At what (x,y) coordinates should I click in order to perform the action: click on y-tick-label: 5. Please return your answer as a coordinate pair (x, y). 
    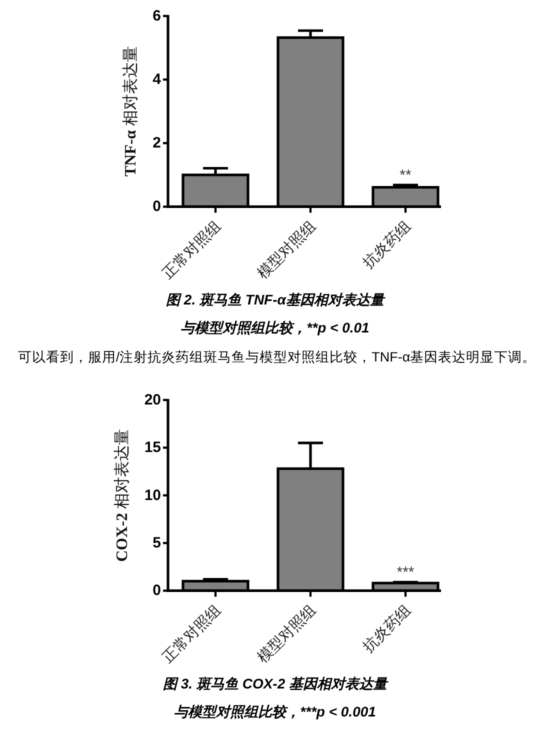
    Looking at the image, I should click on (156, 543).